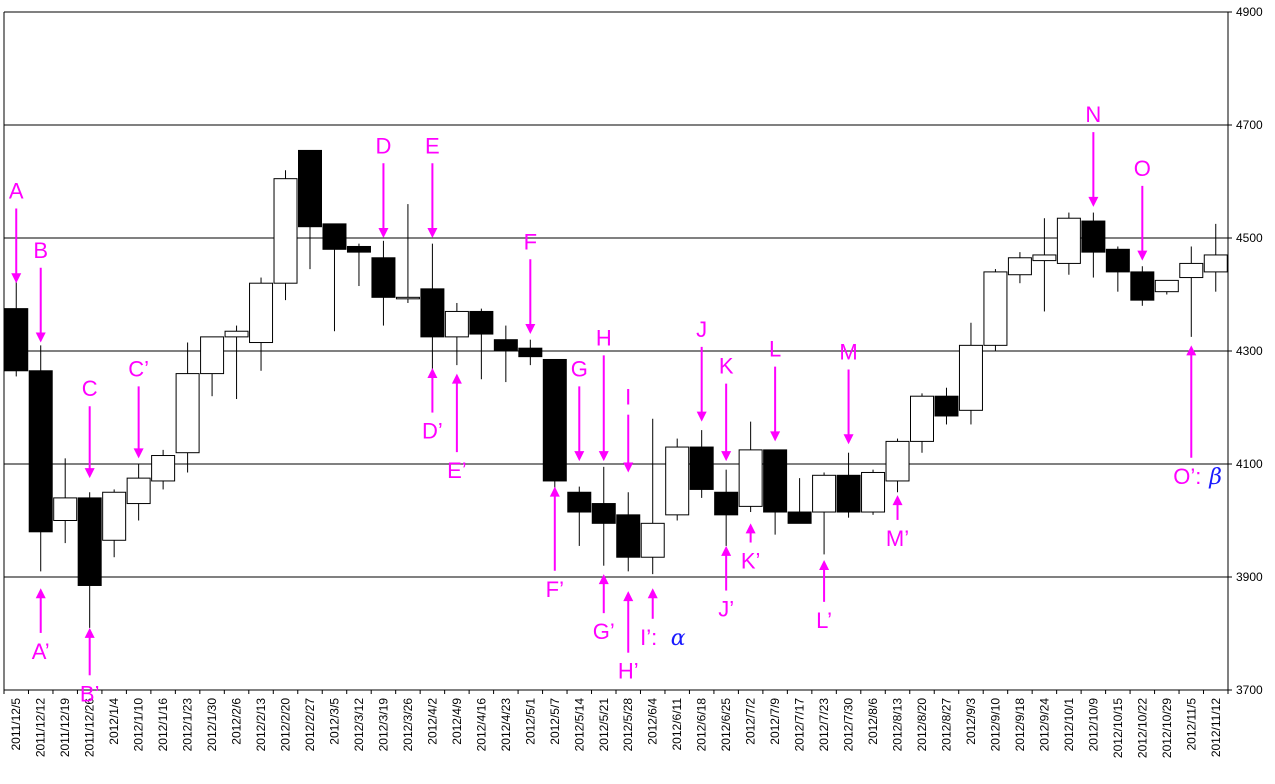  I want to click on annotation-label: G, so click(579, 368).